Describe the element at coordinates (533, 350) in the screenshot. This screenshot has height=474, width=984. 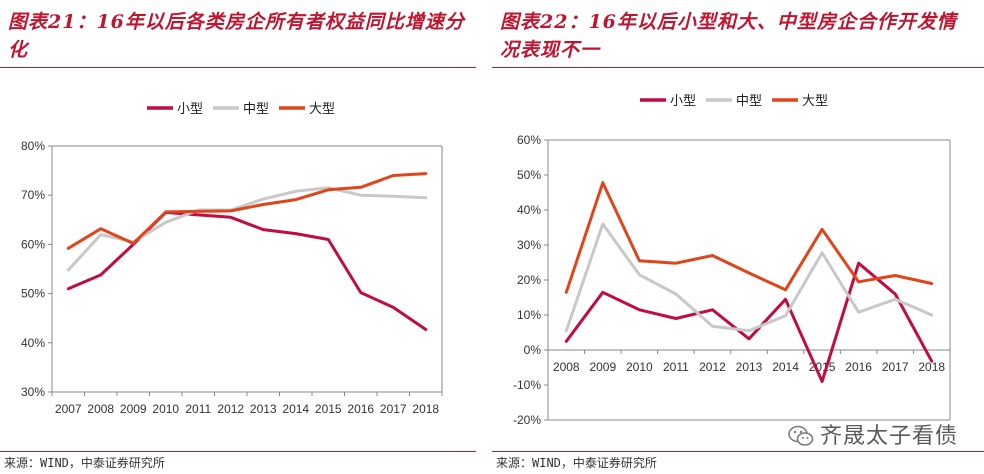
I see `y-tick-label: 0%` at that location.